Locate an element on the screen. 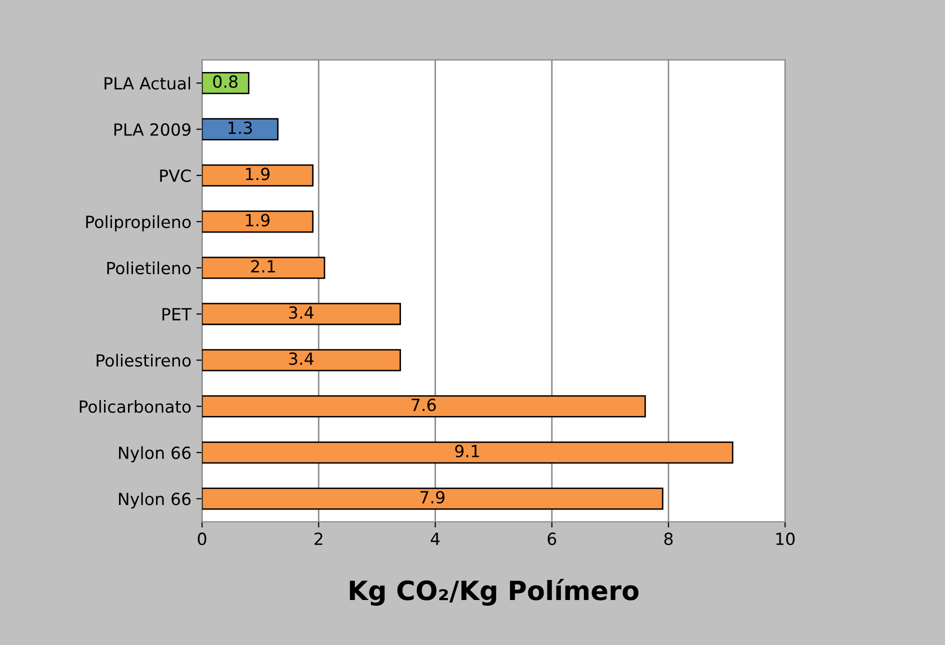  x-tick-label: 0 is located at coordinates (202, 539).